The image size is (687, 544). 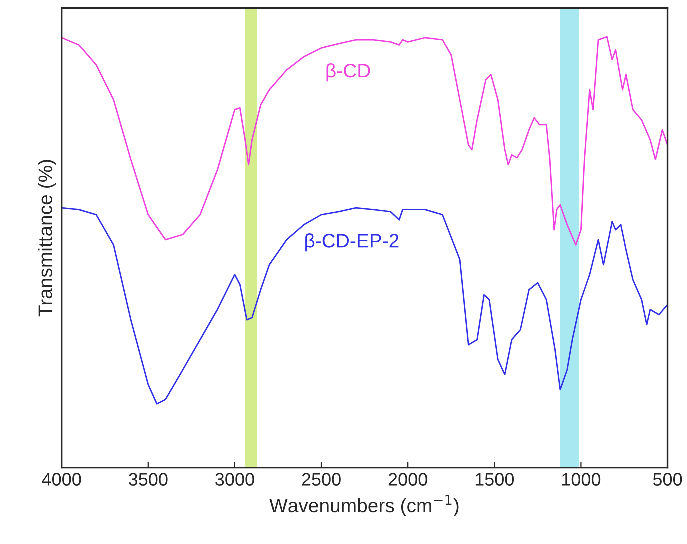 I want to click on series-label: β-CD-EP-2, so click(x=352, y=243).